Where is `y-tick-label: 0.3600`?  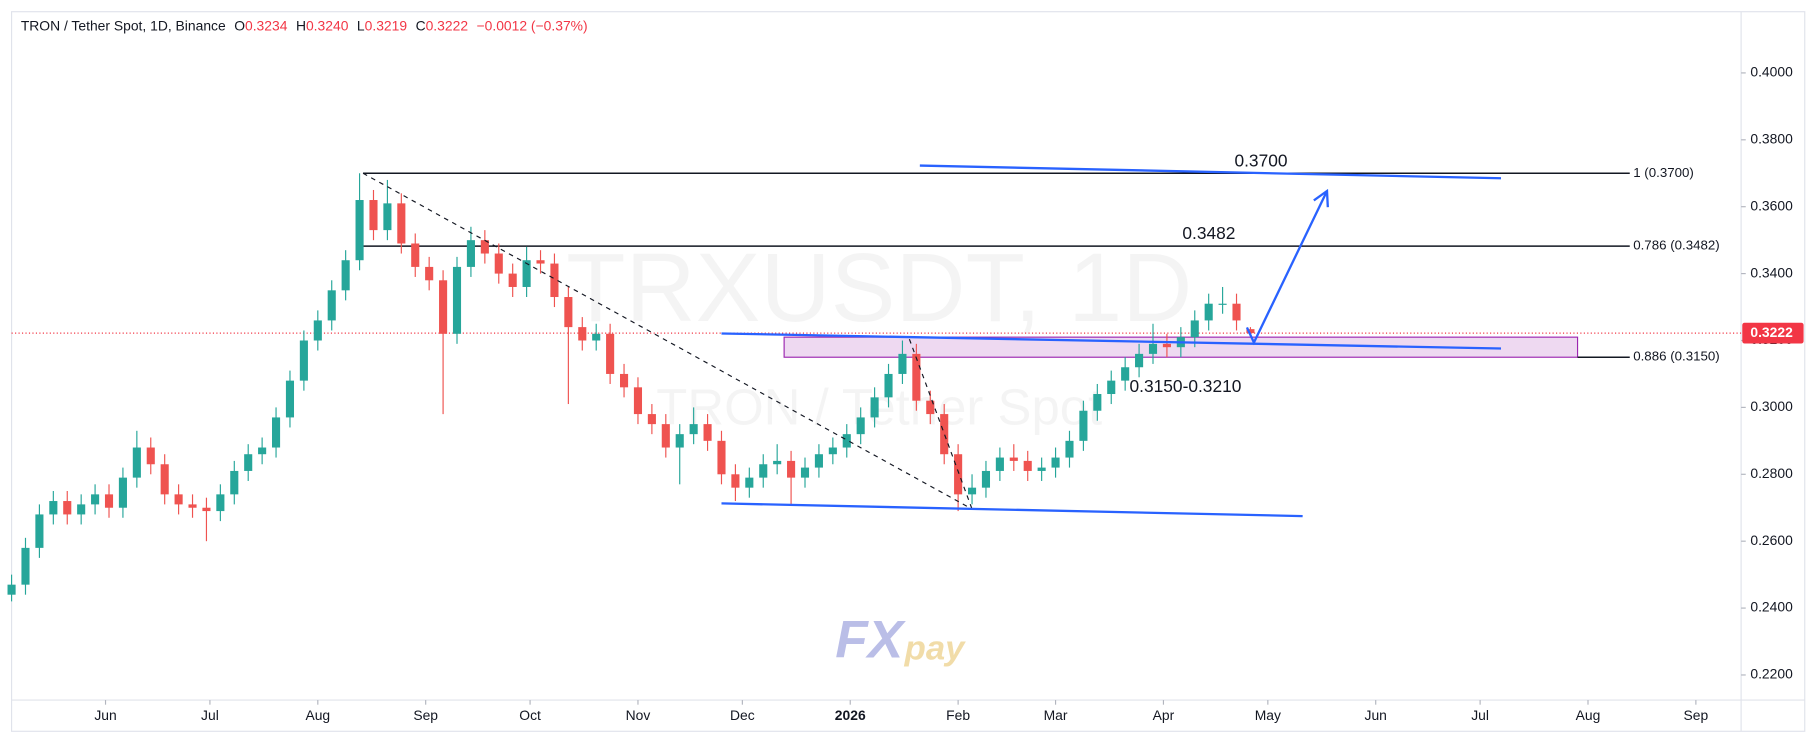
y-tick-label: 0.3600 is located at coordinates (1771, 205).